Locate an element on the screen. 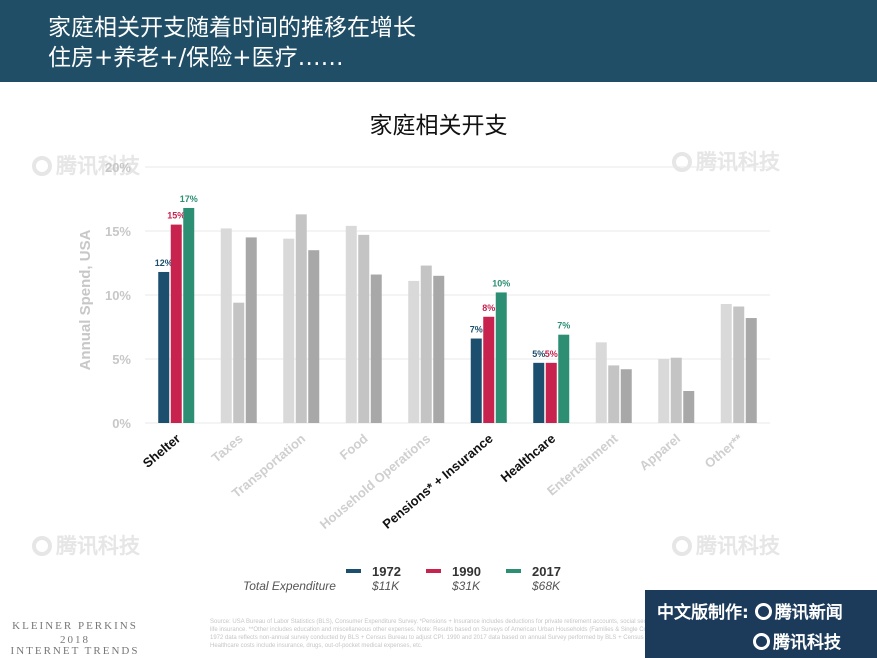  legend-swatch-1990 is located at coordinates (433, 571).